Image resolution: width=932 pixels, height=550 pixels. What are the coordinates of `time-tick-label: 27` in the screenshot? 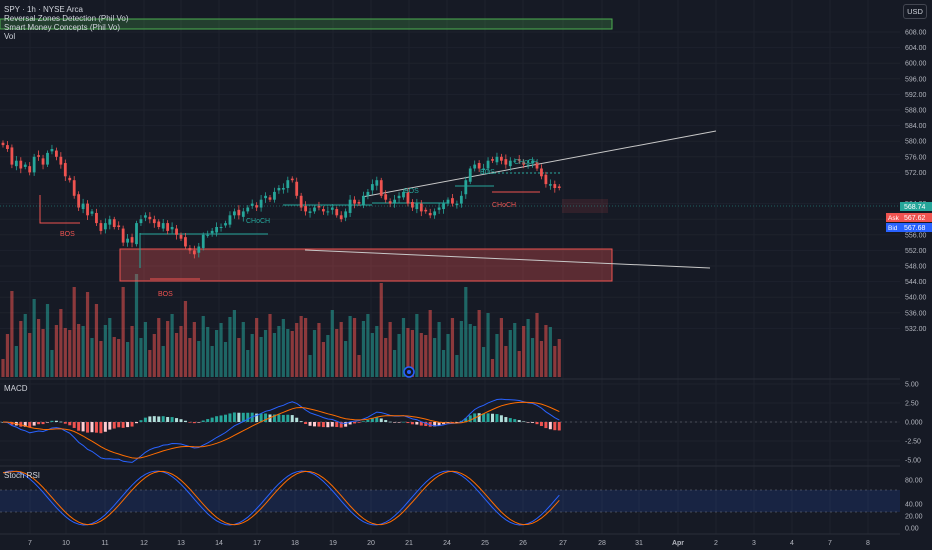 It's located at (563, 543).